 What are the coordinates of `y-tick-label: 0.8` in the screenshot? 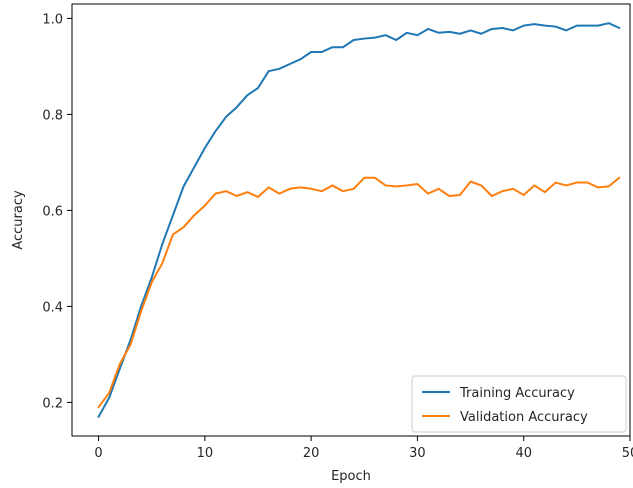 It's located at (52, 115).